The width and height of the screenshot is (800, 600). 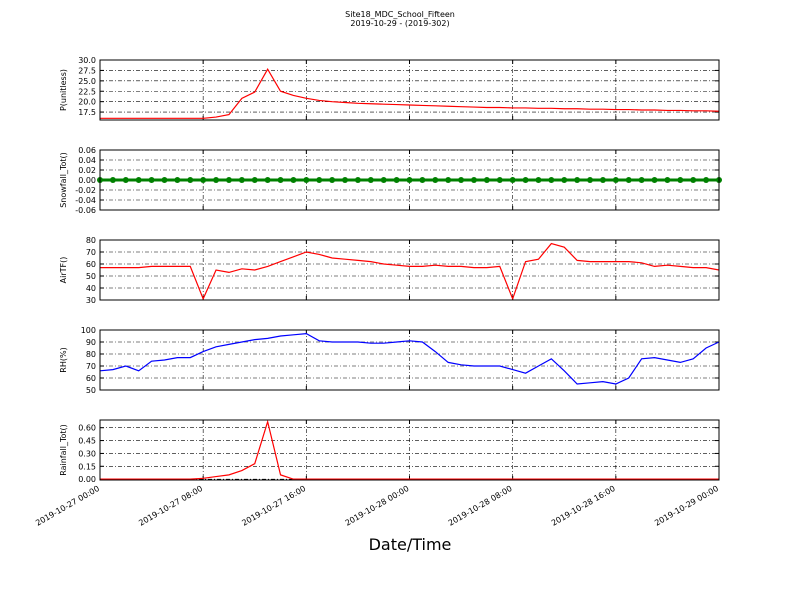 I want to click on y-tick-label: 20.0, so click(x=87, y=102).